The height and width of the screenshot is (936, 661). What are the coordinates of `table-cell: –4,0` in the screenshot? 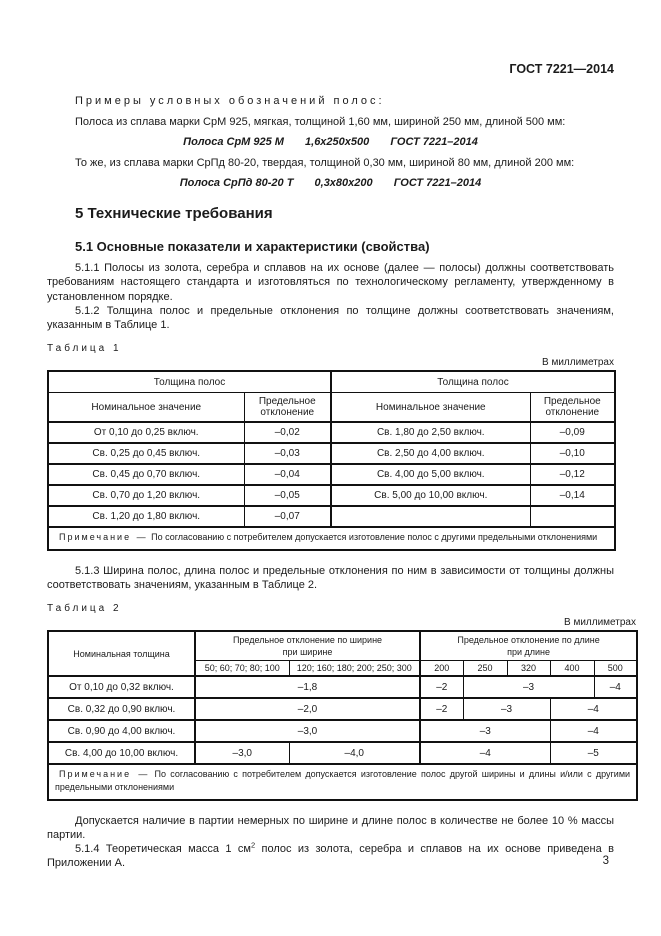 It's located at (354, 753).